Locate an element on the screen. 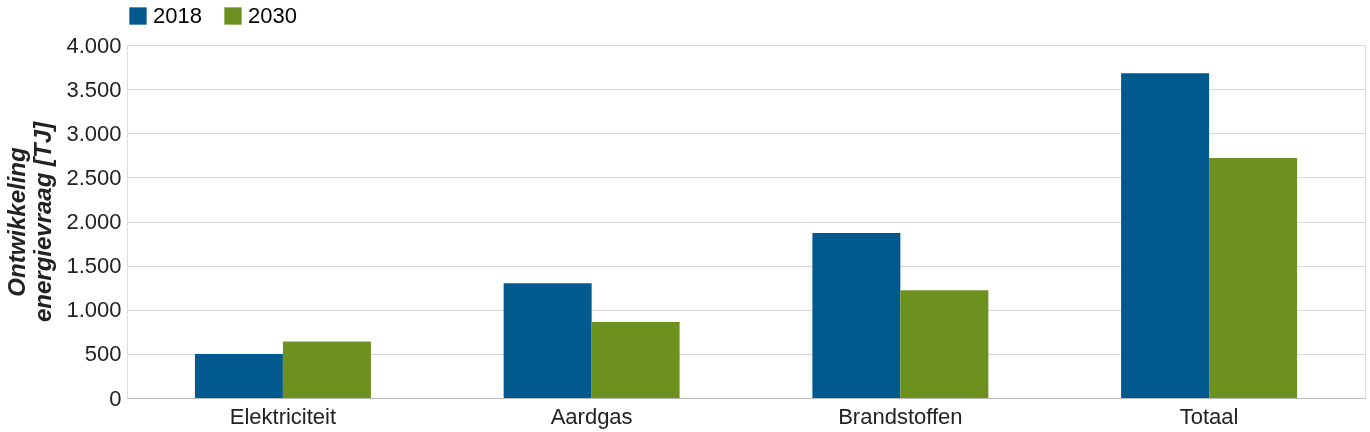  y-tick-label: 2.000 is located at coordinates (94, 221).